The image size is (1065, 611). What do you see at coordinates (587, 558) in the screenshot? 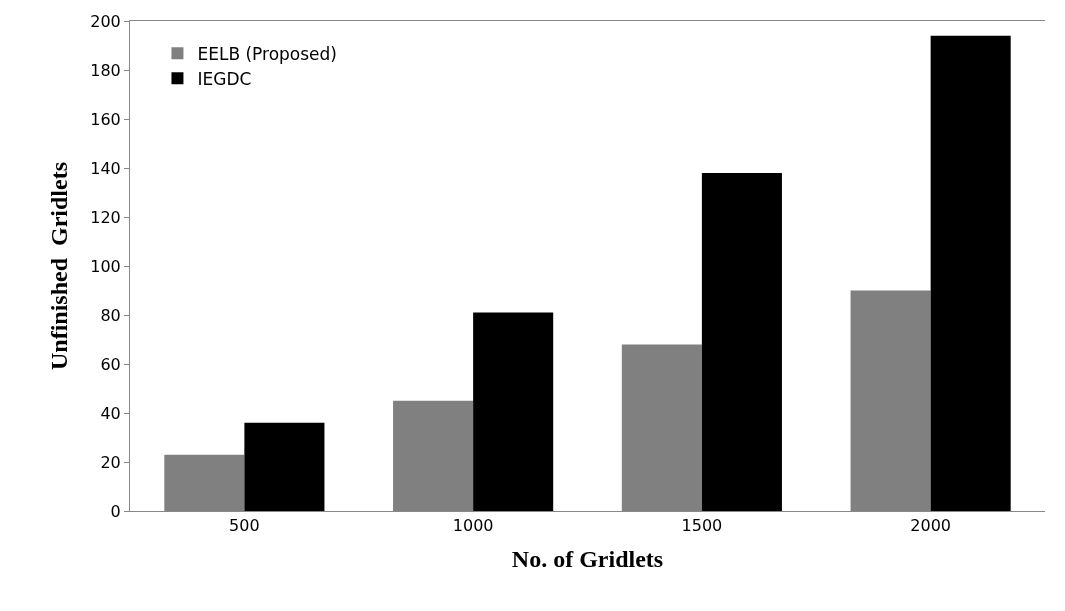
I see `x-axis-title: No. of Gridlets` at bounding box center [587, 558].